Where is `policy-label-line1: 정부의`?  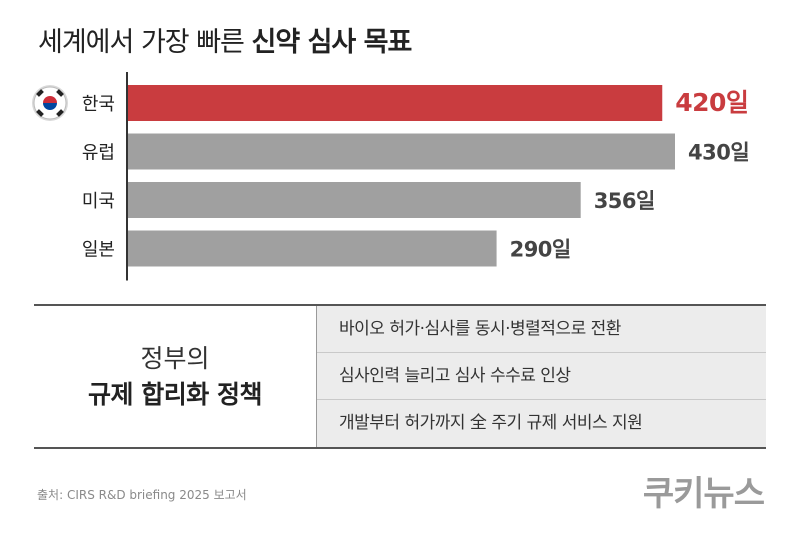
policy-label-line1: 정부의 is located at coordinates (175, 358).